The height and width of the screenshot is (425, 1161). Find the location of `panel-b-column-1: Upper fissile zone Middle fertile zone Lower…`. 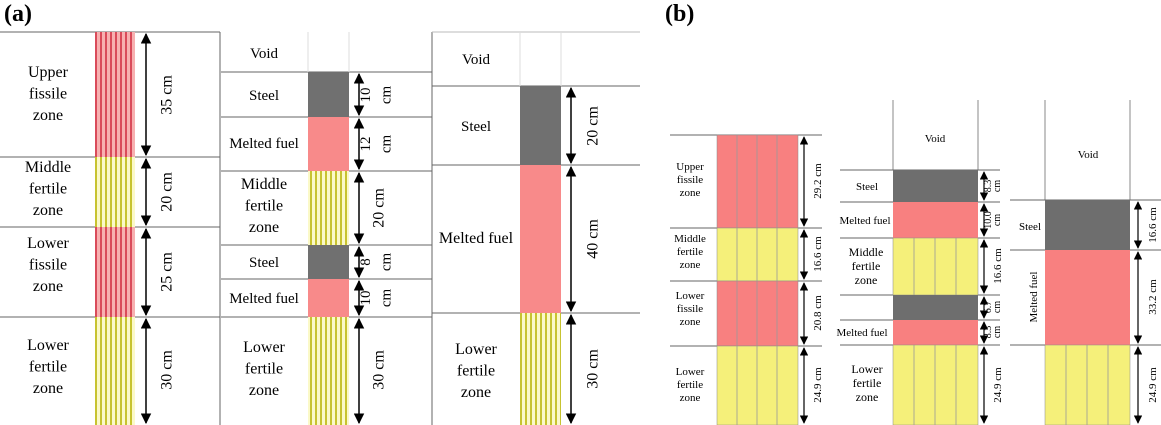

panel-b-column-1: Upper fissile zone Middle fertile zone Lower… is located at coordinates (747, 279).